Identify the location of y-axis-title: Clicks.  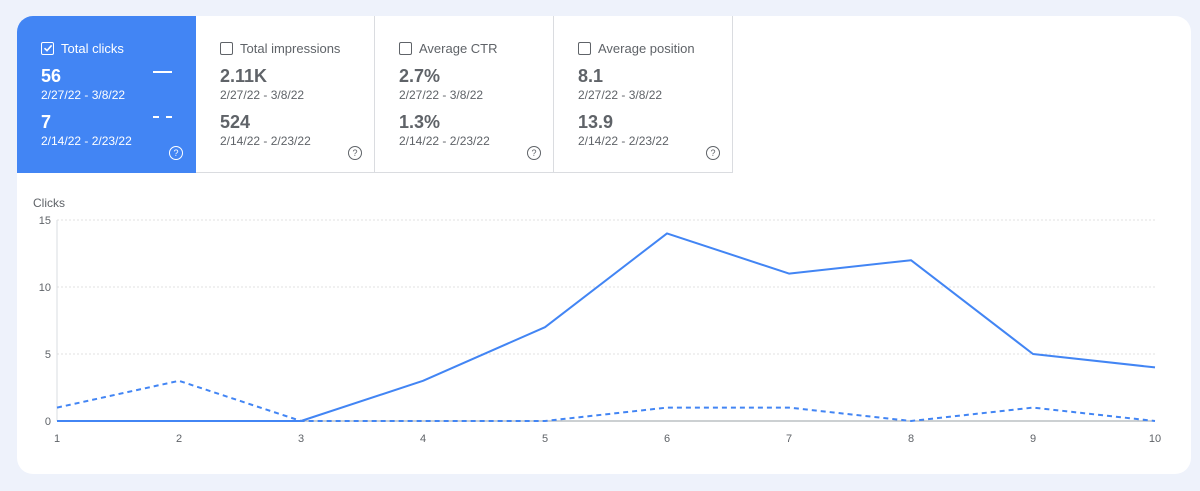
(49, 203).